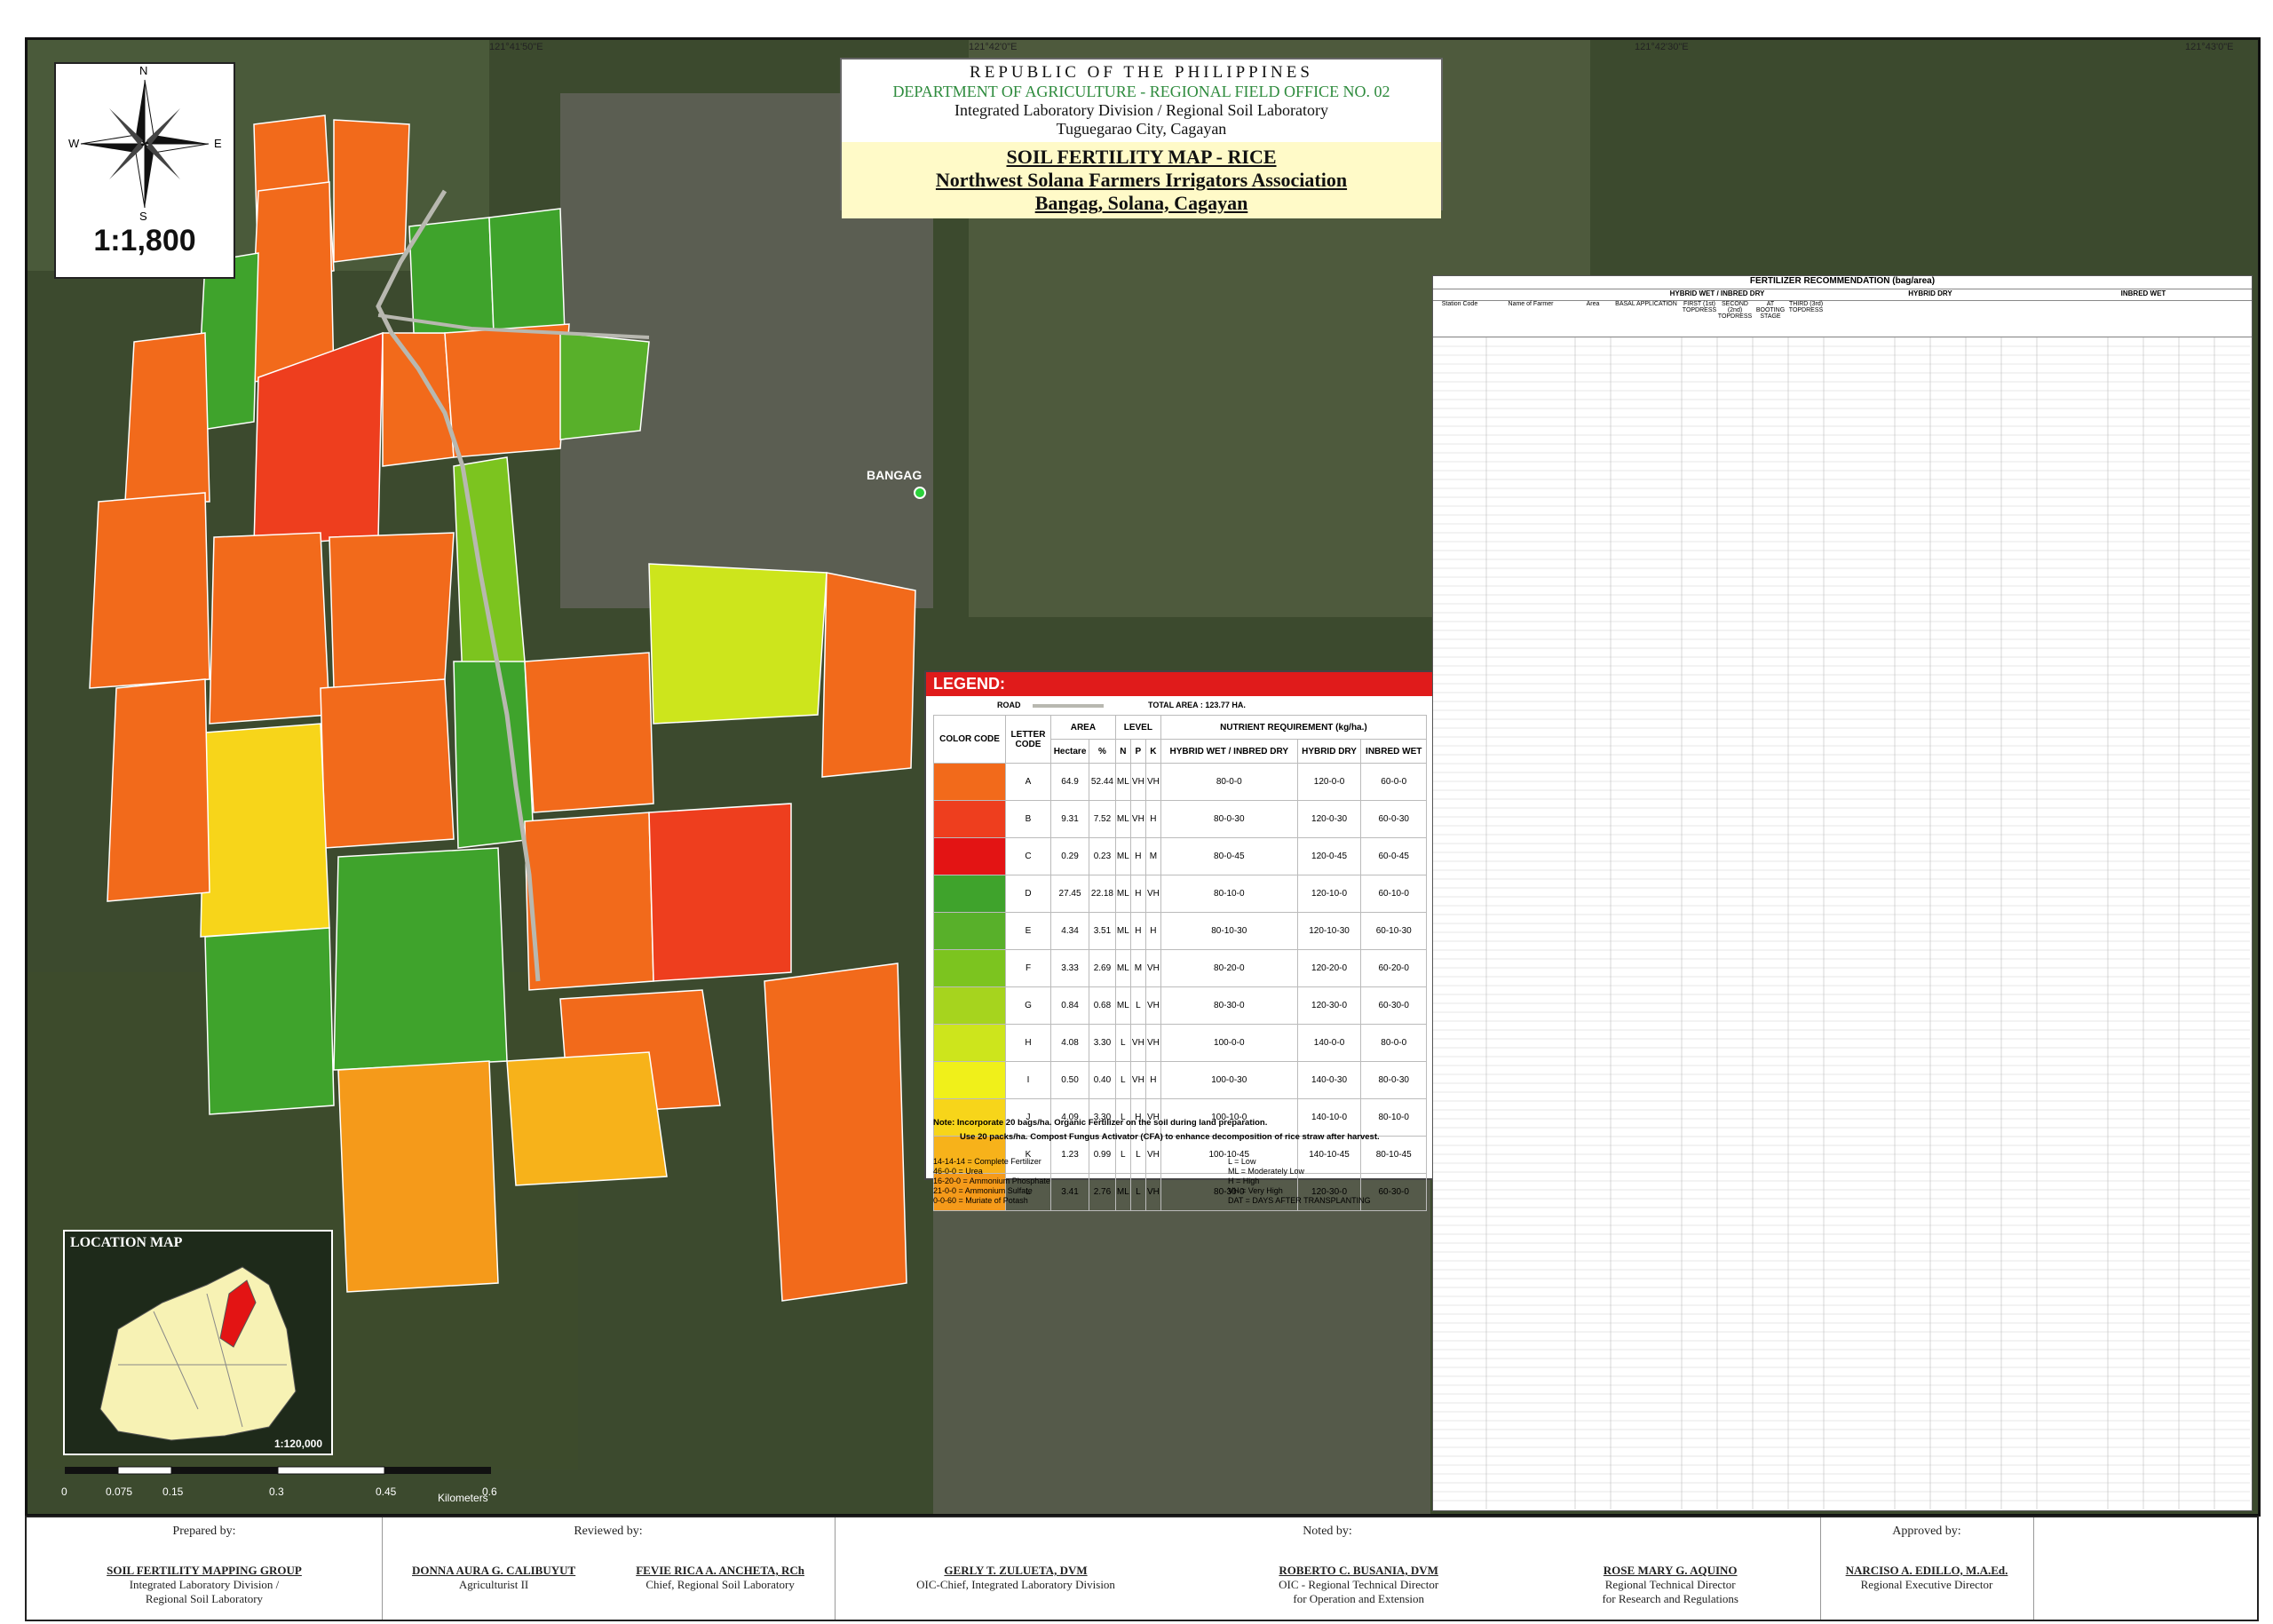  I want to click on north-arrow-icon, so click(145, 144).